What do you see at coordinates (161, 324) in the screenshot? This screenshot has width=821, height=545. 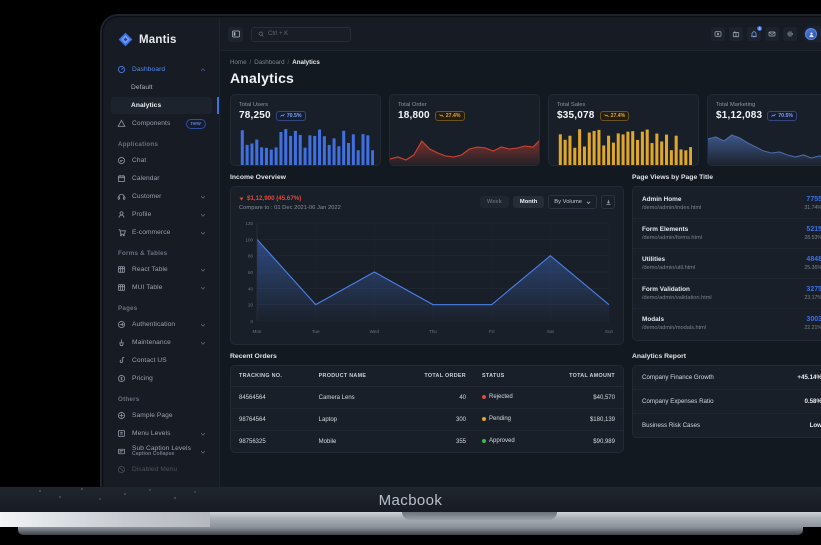 I see `sidebar-item-authentication: Authentication` at bounding box center [161, 324].